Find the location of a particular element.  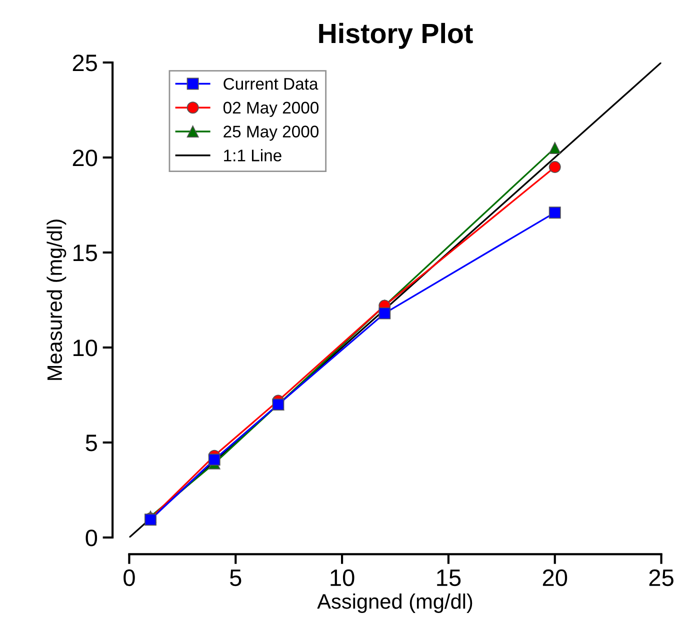

legend-label: 25 May 2000 is located at coordinates (271, 133).